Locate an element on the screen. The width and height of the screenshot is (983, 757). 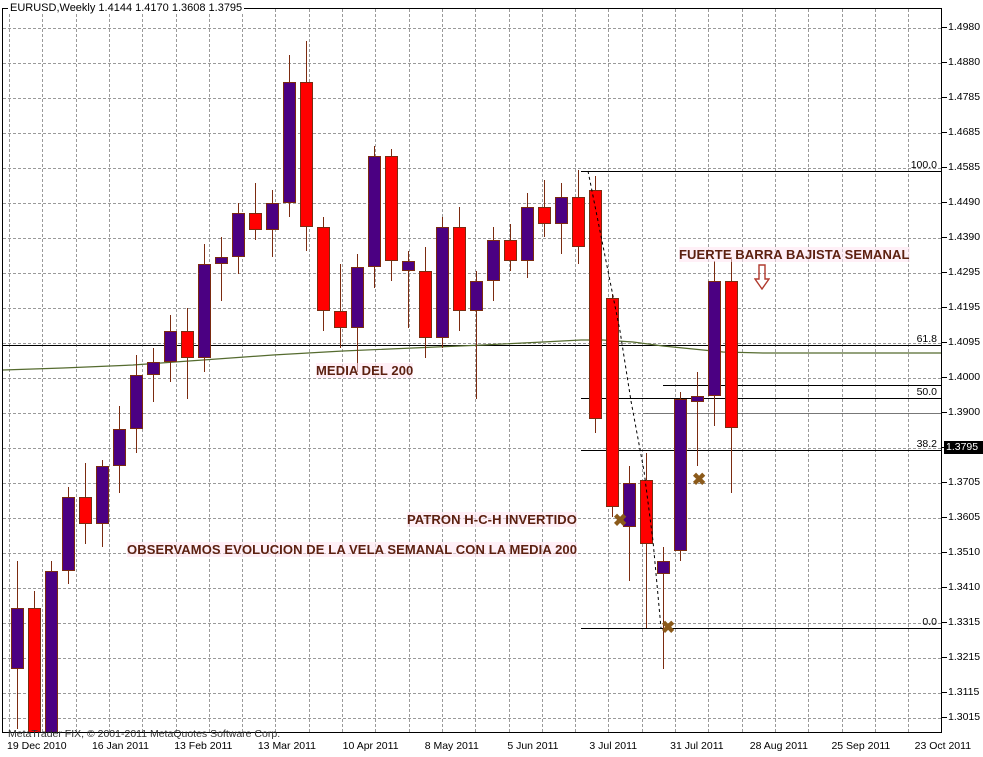
price-tick-label: 1.4095 is located at coordinates (964, 342).